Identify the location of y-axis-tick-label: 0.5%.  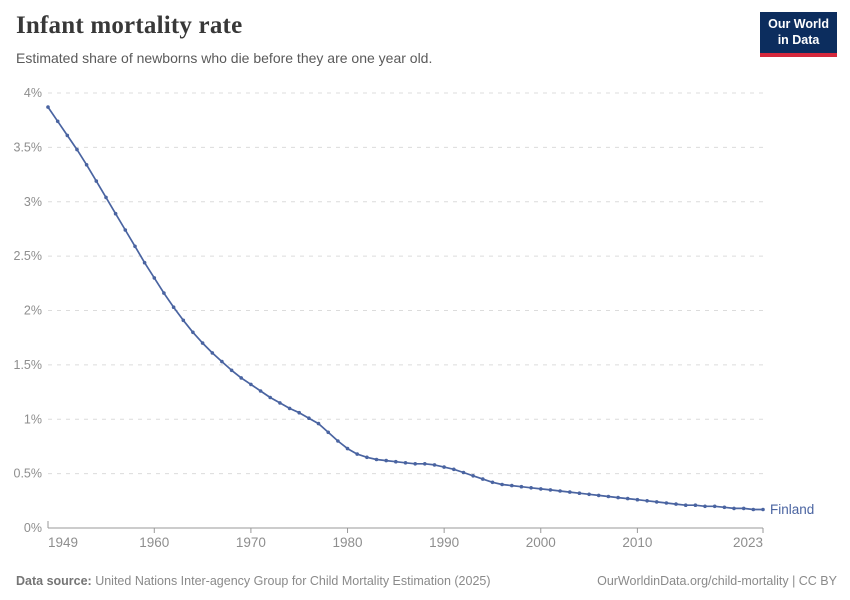
(28, 474).